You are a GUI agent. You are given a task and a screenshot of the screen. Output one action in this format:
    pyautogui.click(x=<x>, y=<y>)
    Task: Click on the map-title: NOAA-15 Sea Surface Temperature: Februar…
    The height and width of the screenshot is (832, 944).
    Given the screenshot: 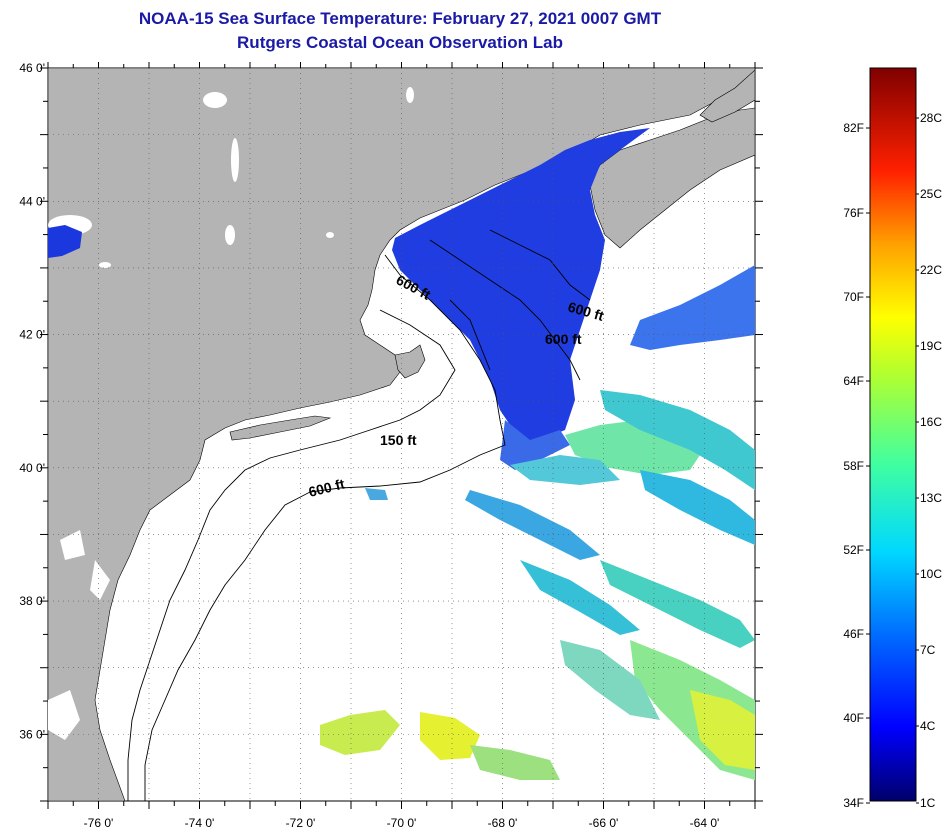 What is the action you would take?
    pyautogui.click(x=400, y=18)
    